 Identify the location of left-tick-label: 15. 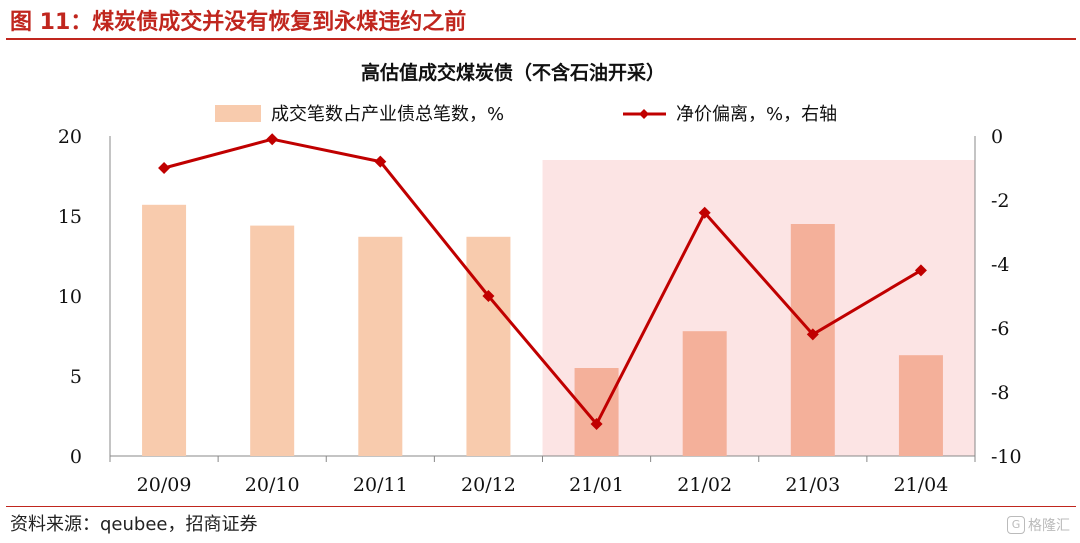
(70, 217).